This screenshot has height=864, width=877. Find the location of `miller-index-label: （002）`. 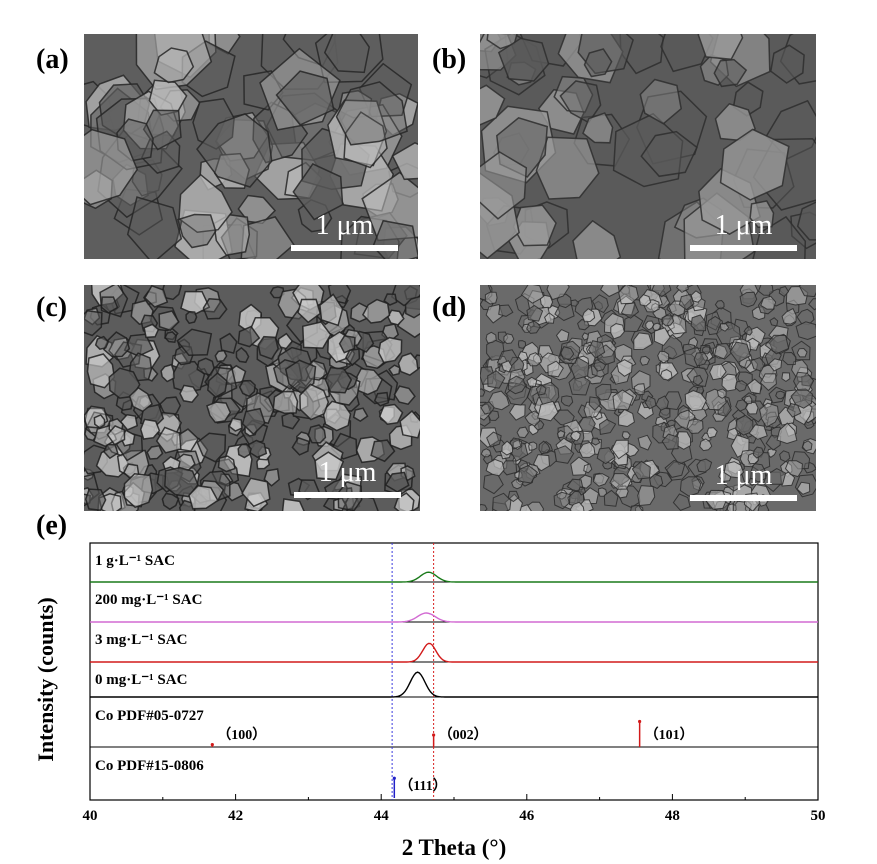

miller-index-label: （002） is located at coordinates (463, 735).